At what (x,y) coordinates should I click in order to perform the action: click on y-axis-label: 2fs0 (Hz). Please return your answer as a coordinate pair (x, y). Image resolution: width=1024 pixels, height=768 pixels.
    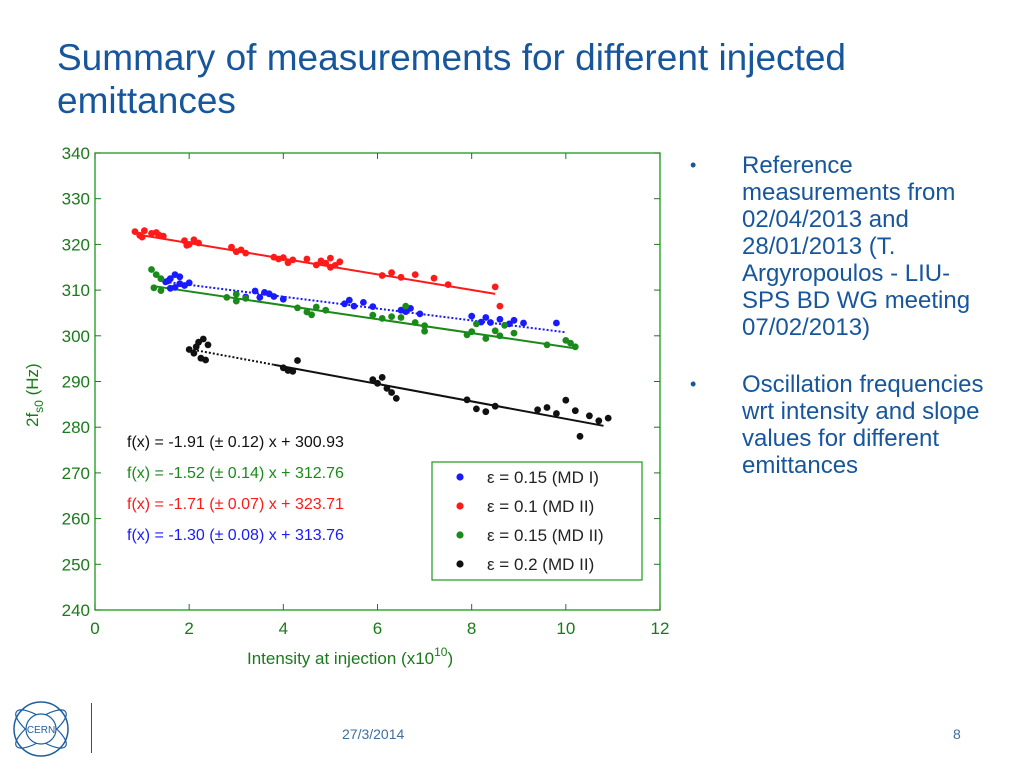
    Looking at the image, I should click on (34, 395).